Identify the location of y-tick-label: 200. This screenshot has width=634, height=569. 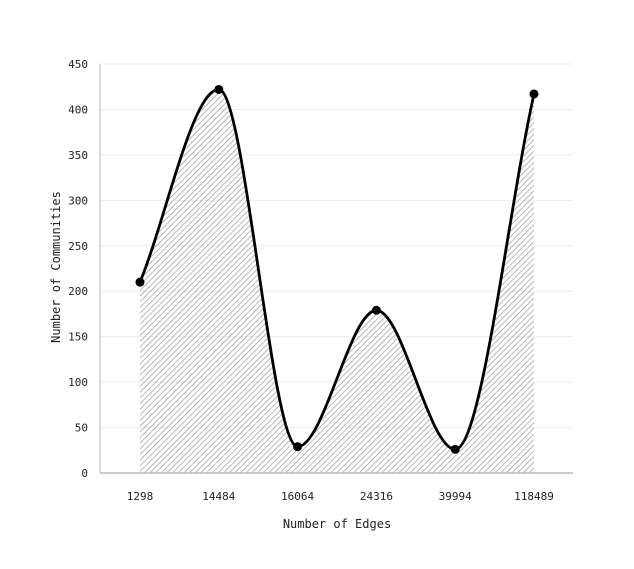
(78, 291).